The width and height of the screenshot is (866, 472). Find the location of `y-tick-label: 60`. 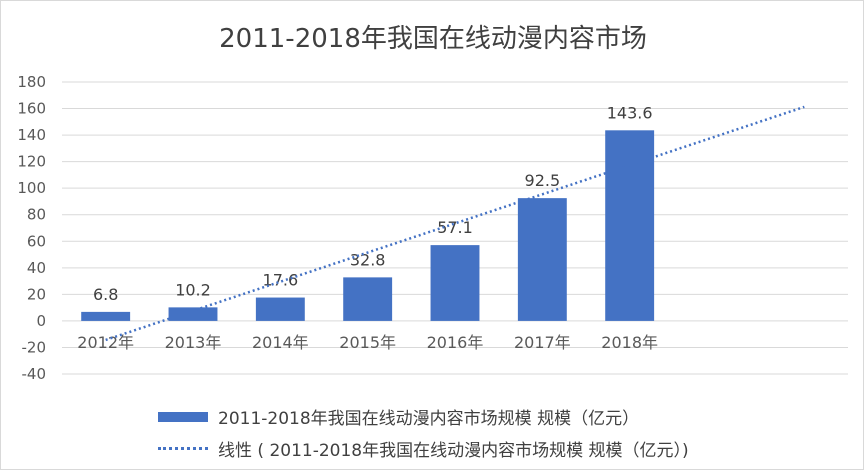

y-tick-label: 60 is located at coordinates (36, 241).